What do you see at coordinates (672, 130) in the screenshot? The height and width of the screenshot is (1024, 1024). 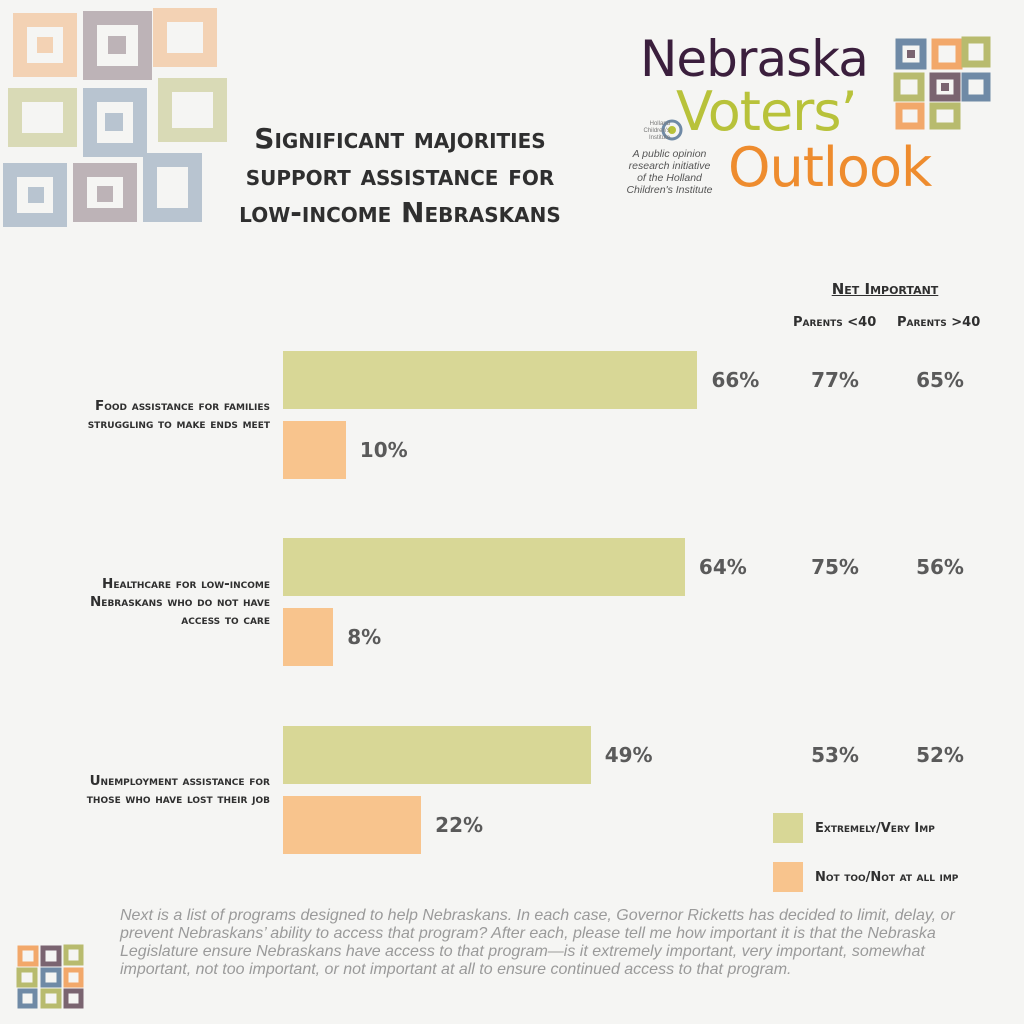 I see `hci-logo-icon` at bounding box center [672, 130].